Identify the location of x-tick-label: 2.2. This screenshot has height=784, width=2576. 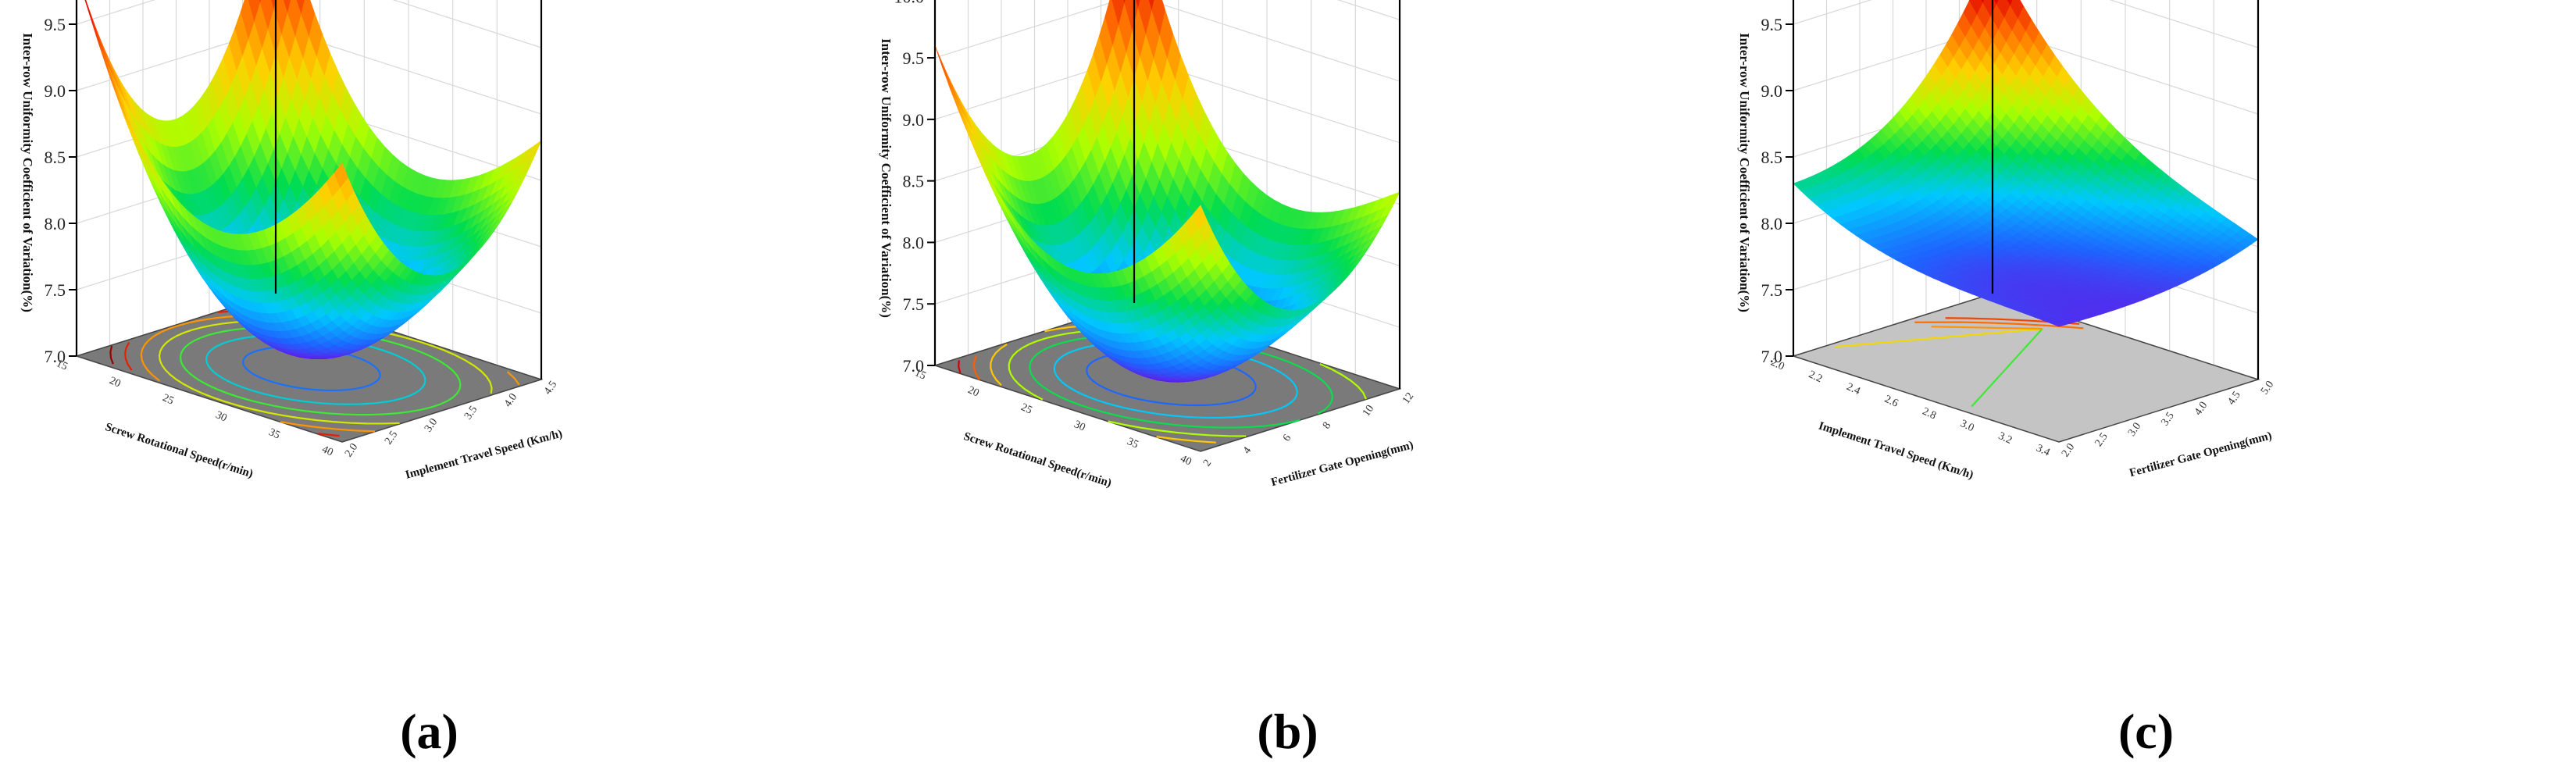
(1815, 377).